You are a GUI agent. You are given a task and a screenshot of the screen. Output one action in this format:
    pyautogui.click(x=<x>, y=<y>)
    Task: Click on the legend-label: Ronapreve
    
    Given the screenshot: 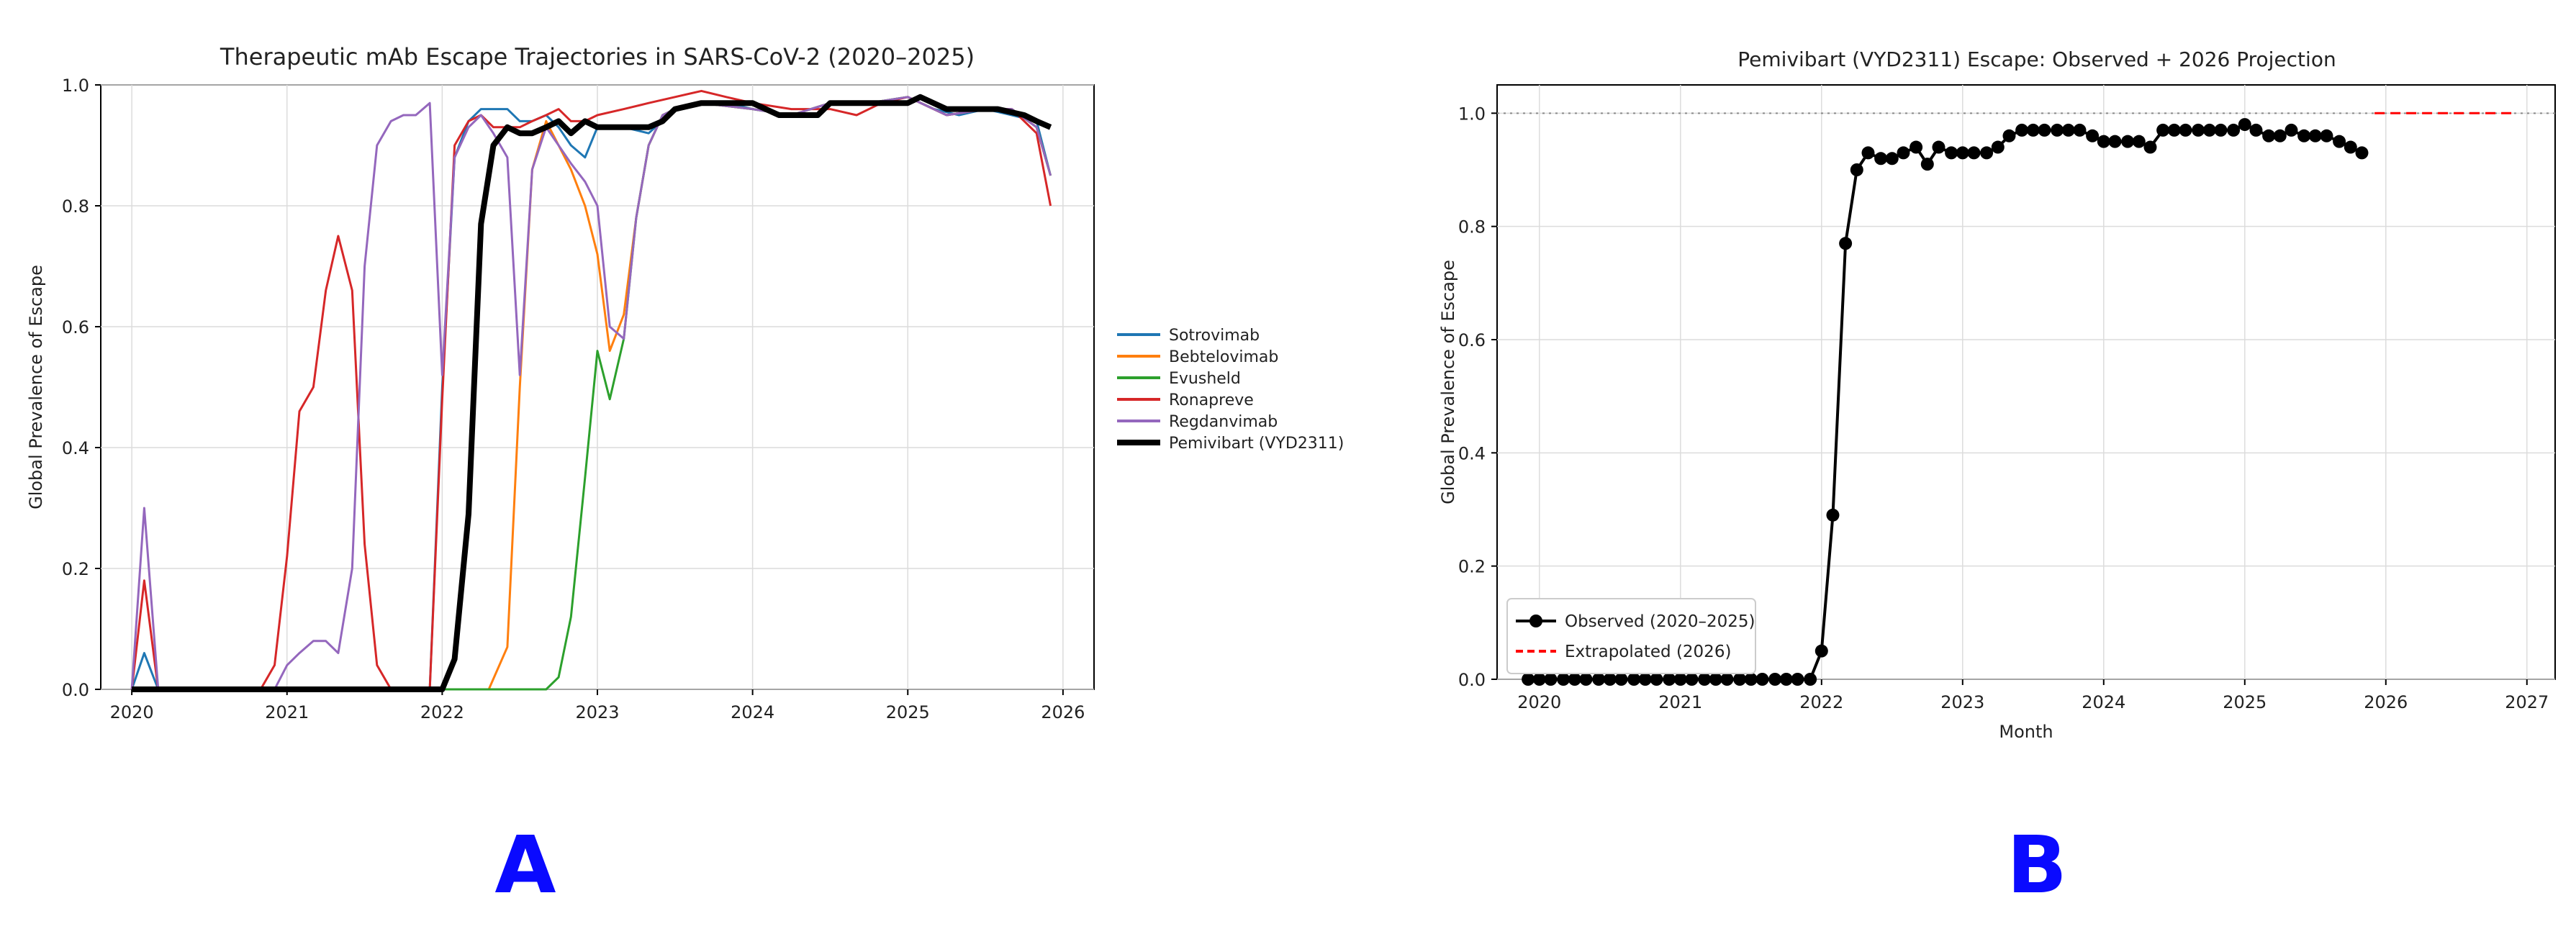 What is the action you would take?
    pyautogui.click(x=1211, y=400)
    